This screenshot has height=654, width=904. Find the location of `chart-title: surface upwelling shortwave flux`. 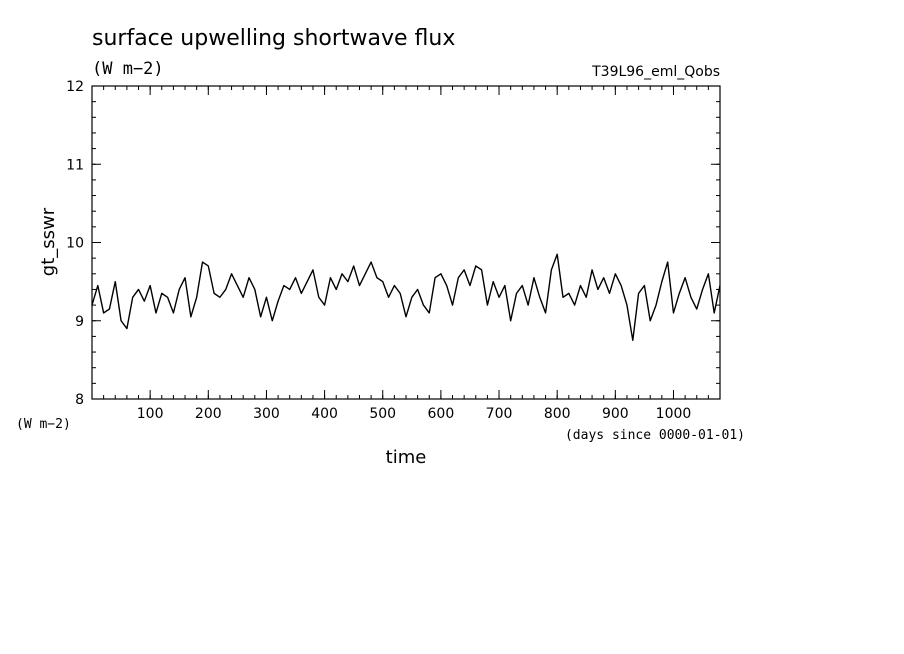

chart-title: surface upwelling shortwave flux is located at coordinates (273, 38).